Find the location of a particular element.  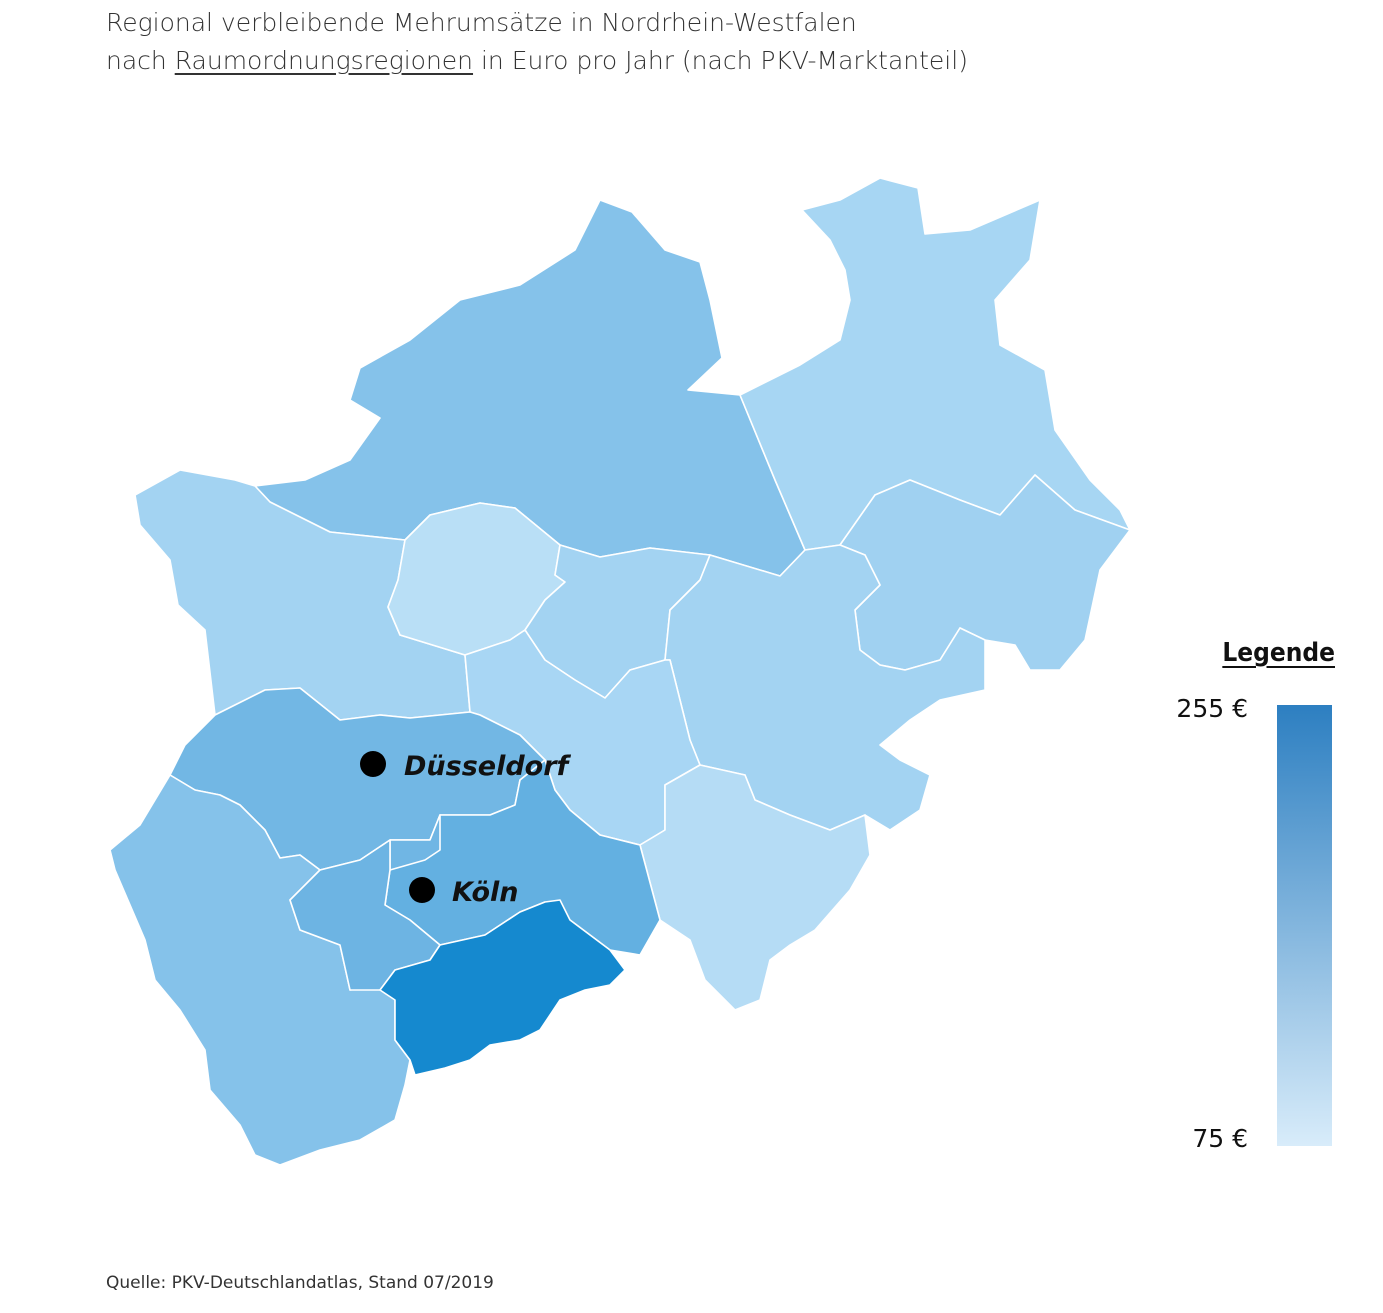

legend-color-scale is located at coordinates (1304, 925).